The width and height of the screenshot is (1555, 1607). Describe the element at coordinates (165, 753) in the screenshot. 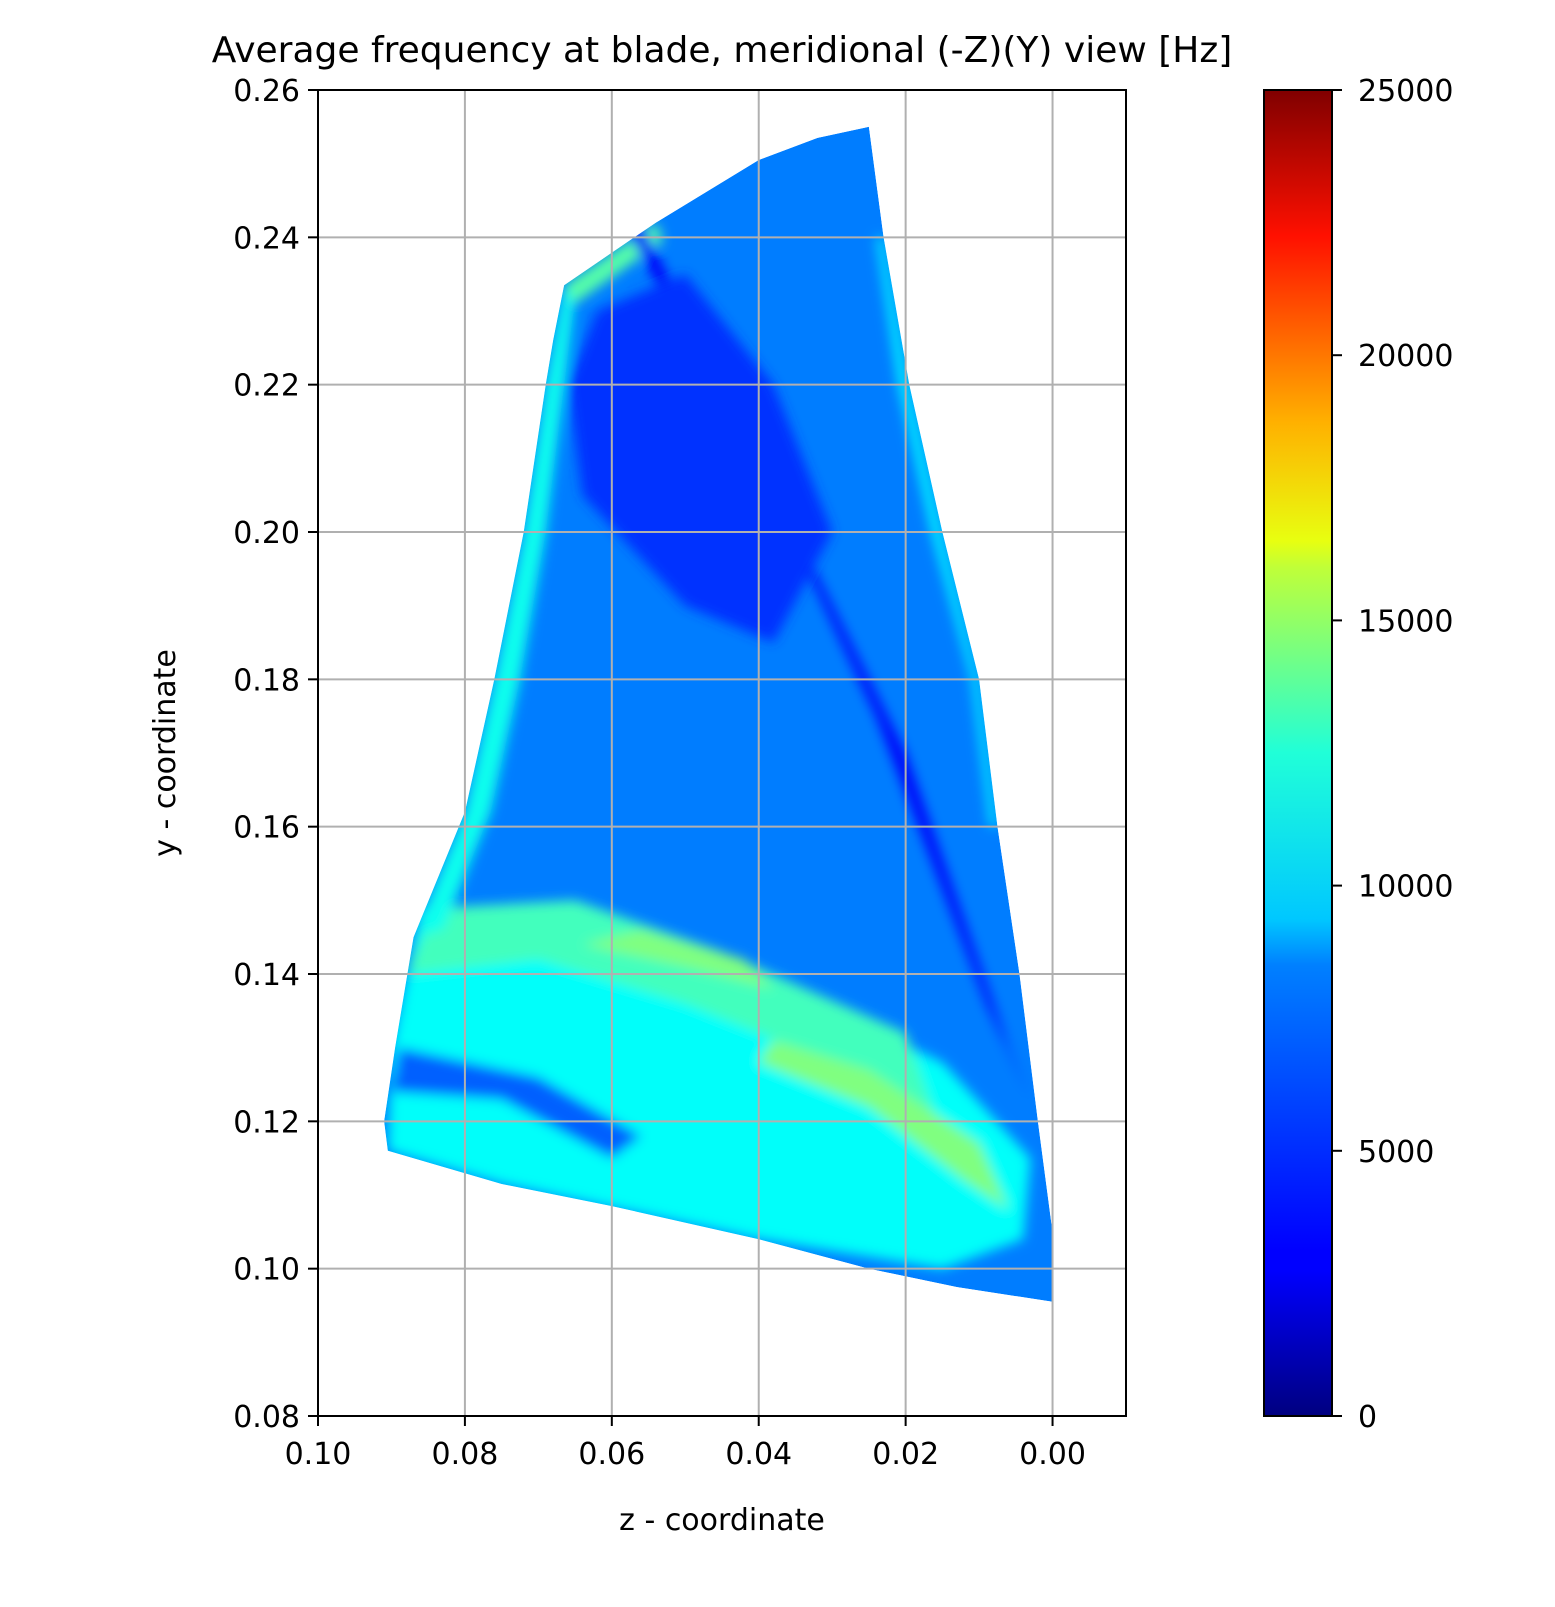

I see `y-axis-label: y - coordinate` at that location.